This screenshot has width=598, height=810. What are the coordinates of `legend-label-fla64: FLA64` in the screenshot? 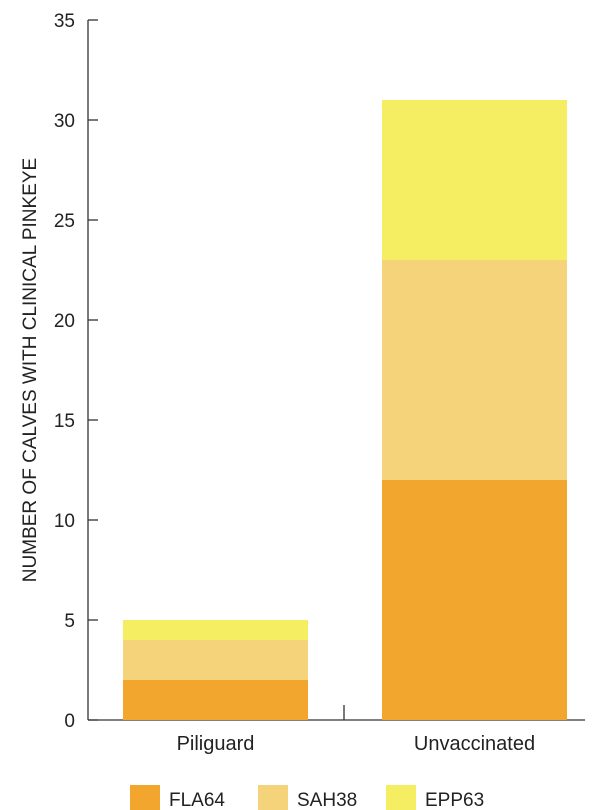 It's located at (197, 800).